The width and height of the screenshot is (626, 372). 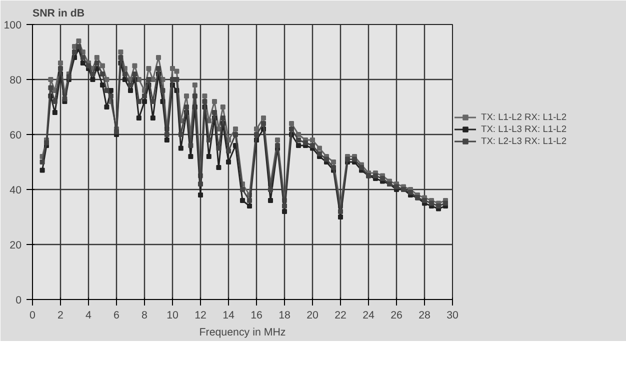 What do you see at coordinates (396, 316) in the screenshot?
I see `x-tick-label: 26` at bounding box center [396, 316].